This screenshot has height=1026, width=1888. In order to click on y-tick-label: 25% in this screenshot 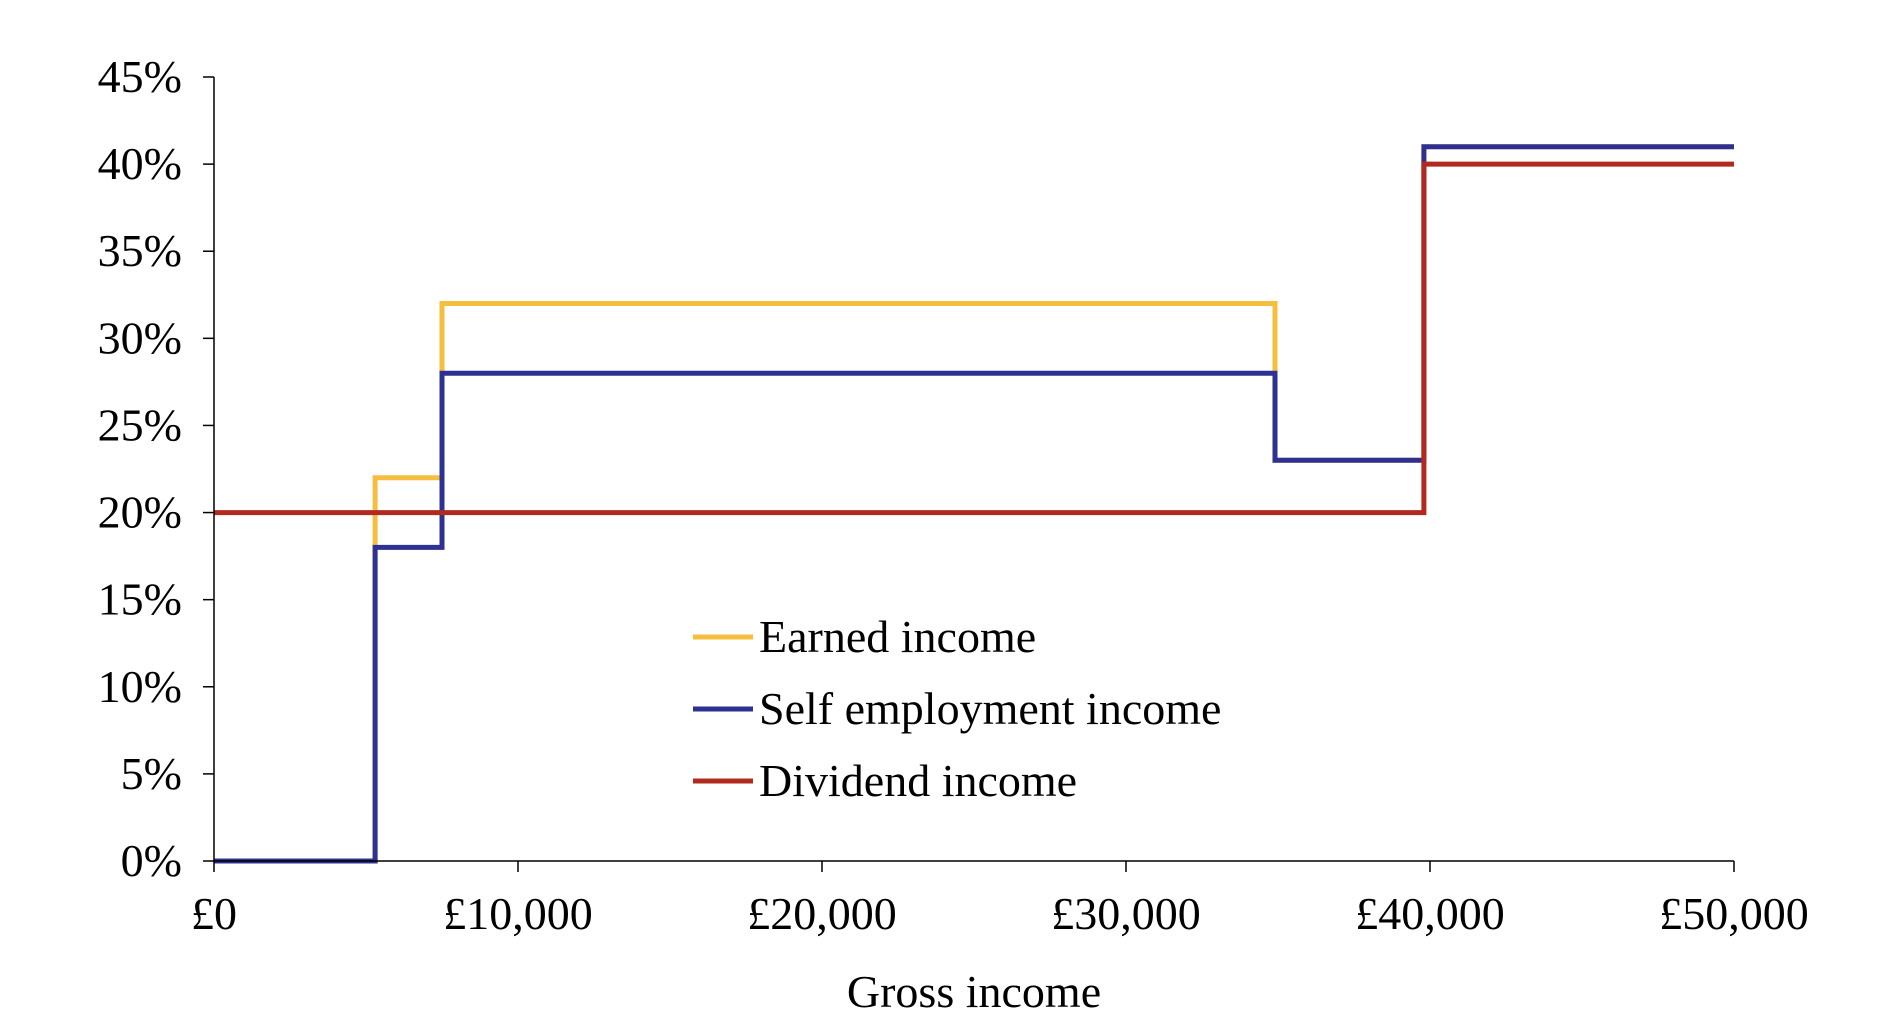, I will do `click(140, 424)`.